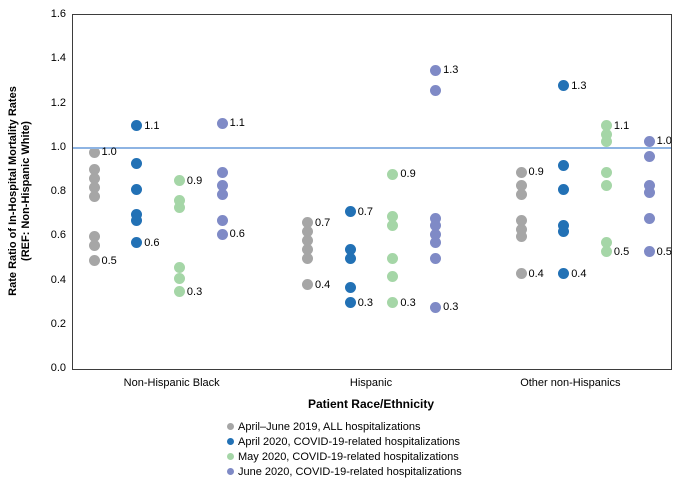 The image size is (679, 485). What do you see at coordinates (371, 383) in the screenshot?
I see `x-category-label: Hispanic` at bounding box center [371, 383].